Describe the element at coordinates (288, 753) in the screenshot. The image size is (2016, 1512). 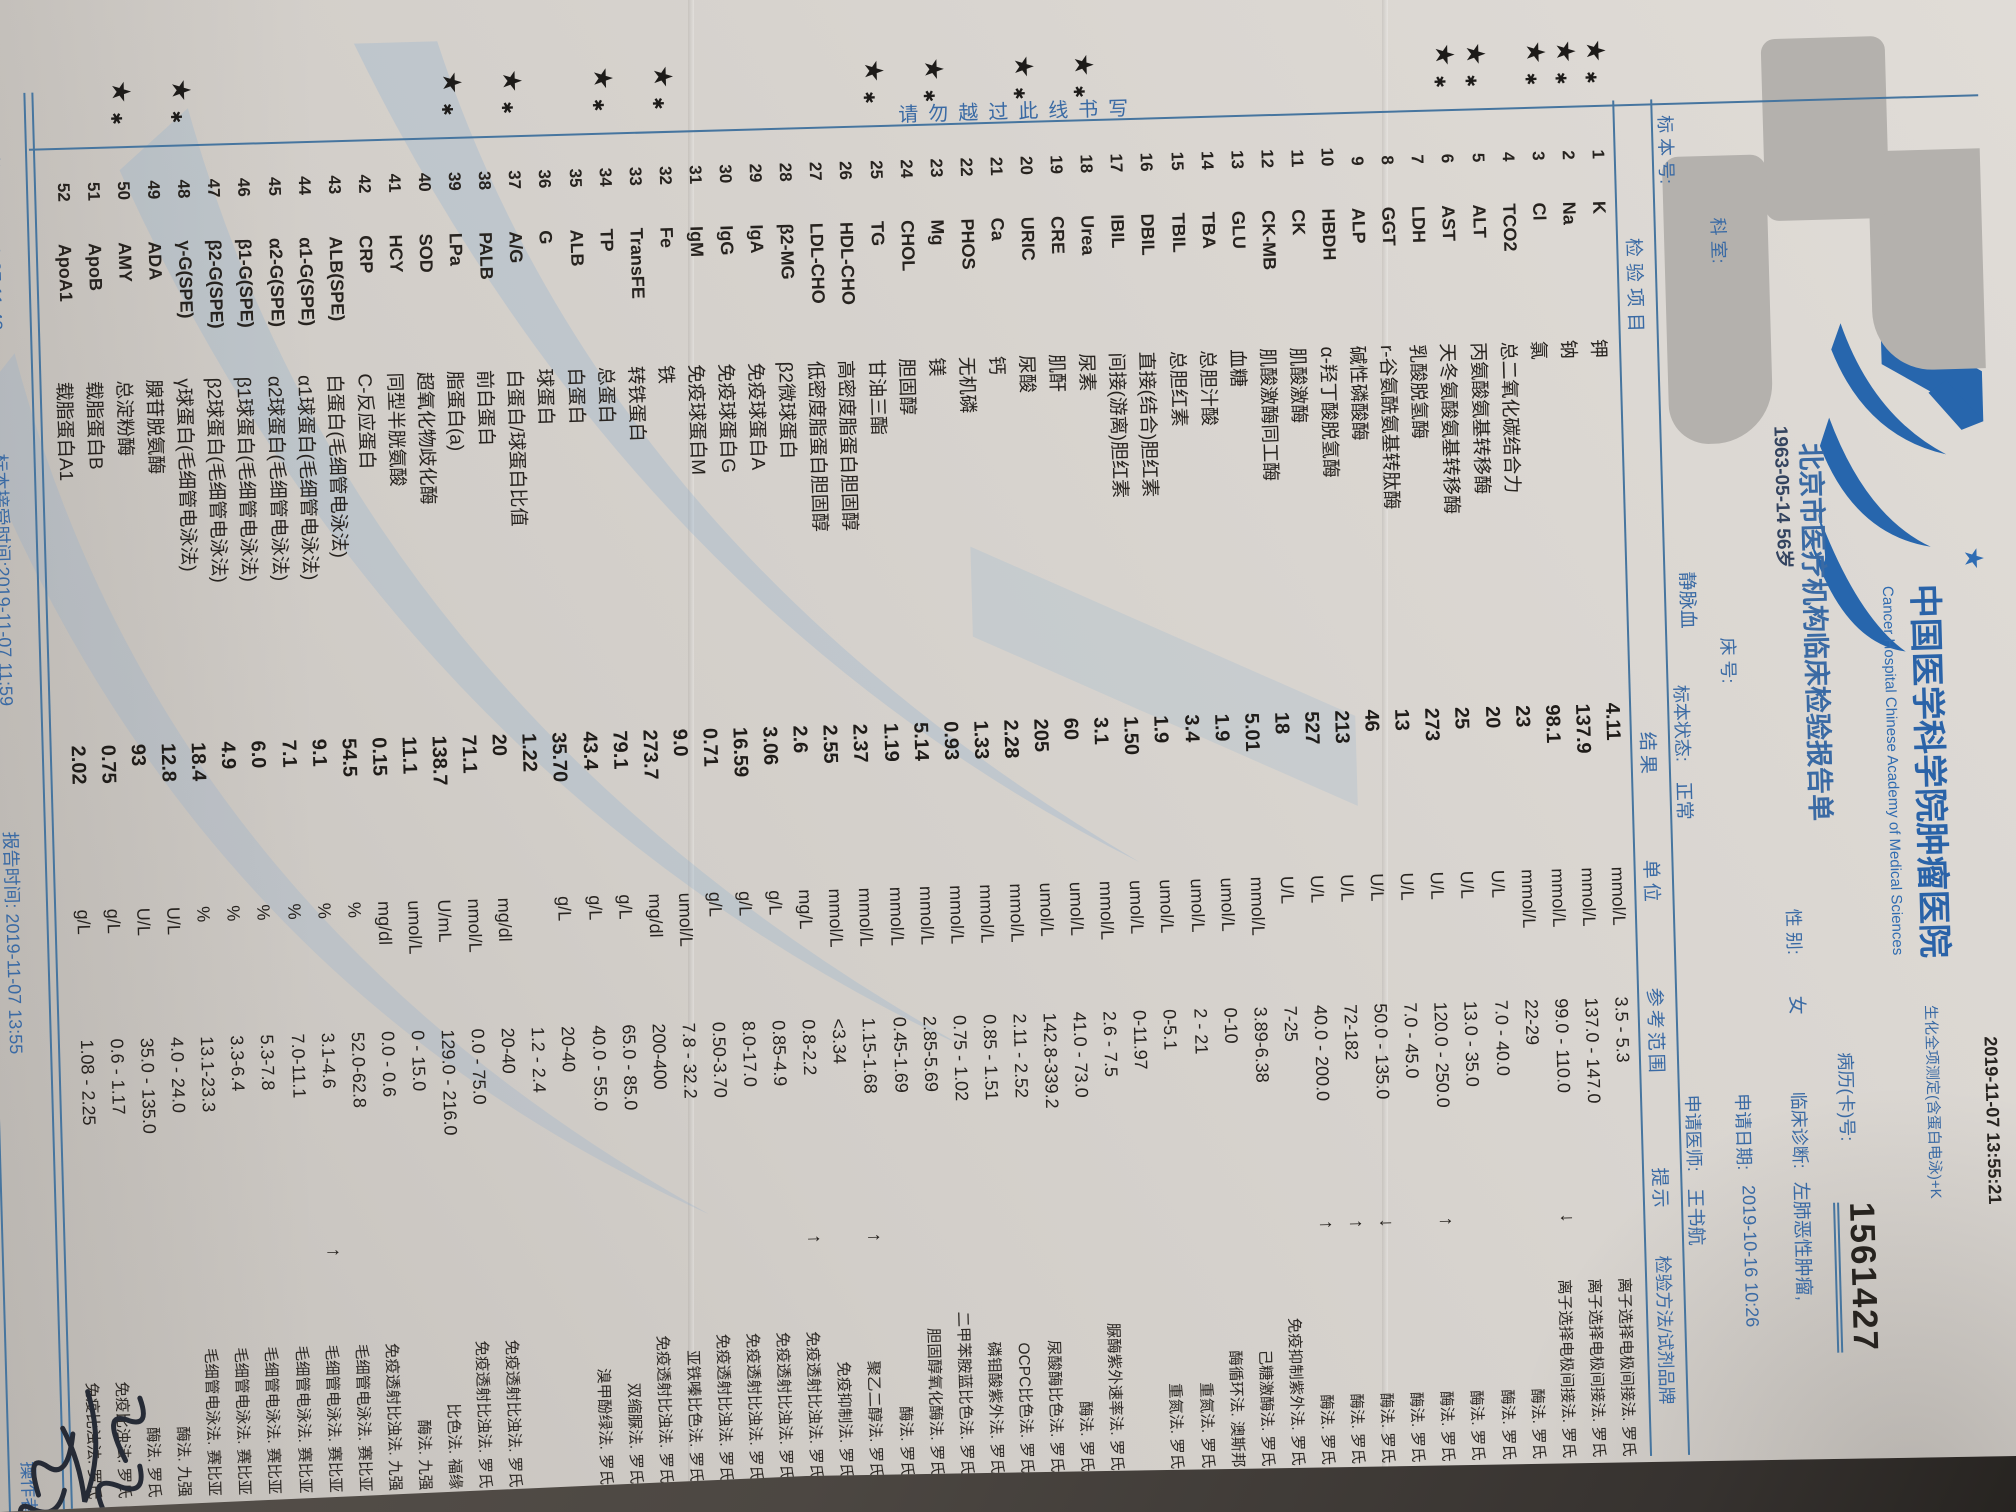
I see `cell-result: 7.1` at that location.